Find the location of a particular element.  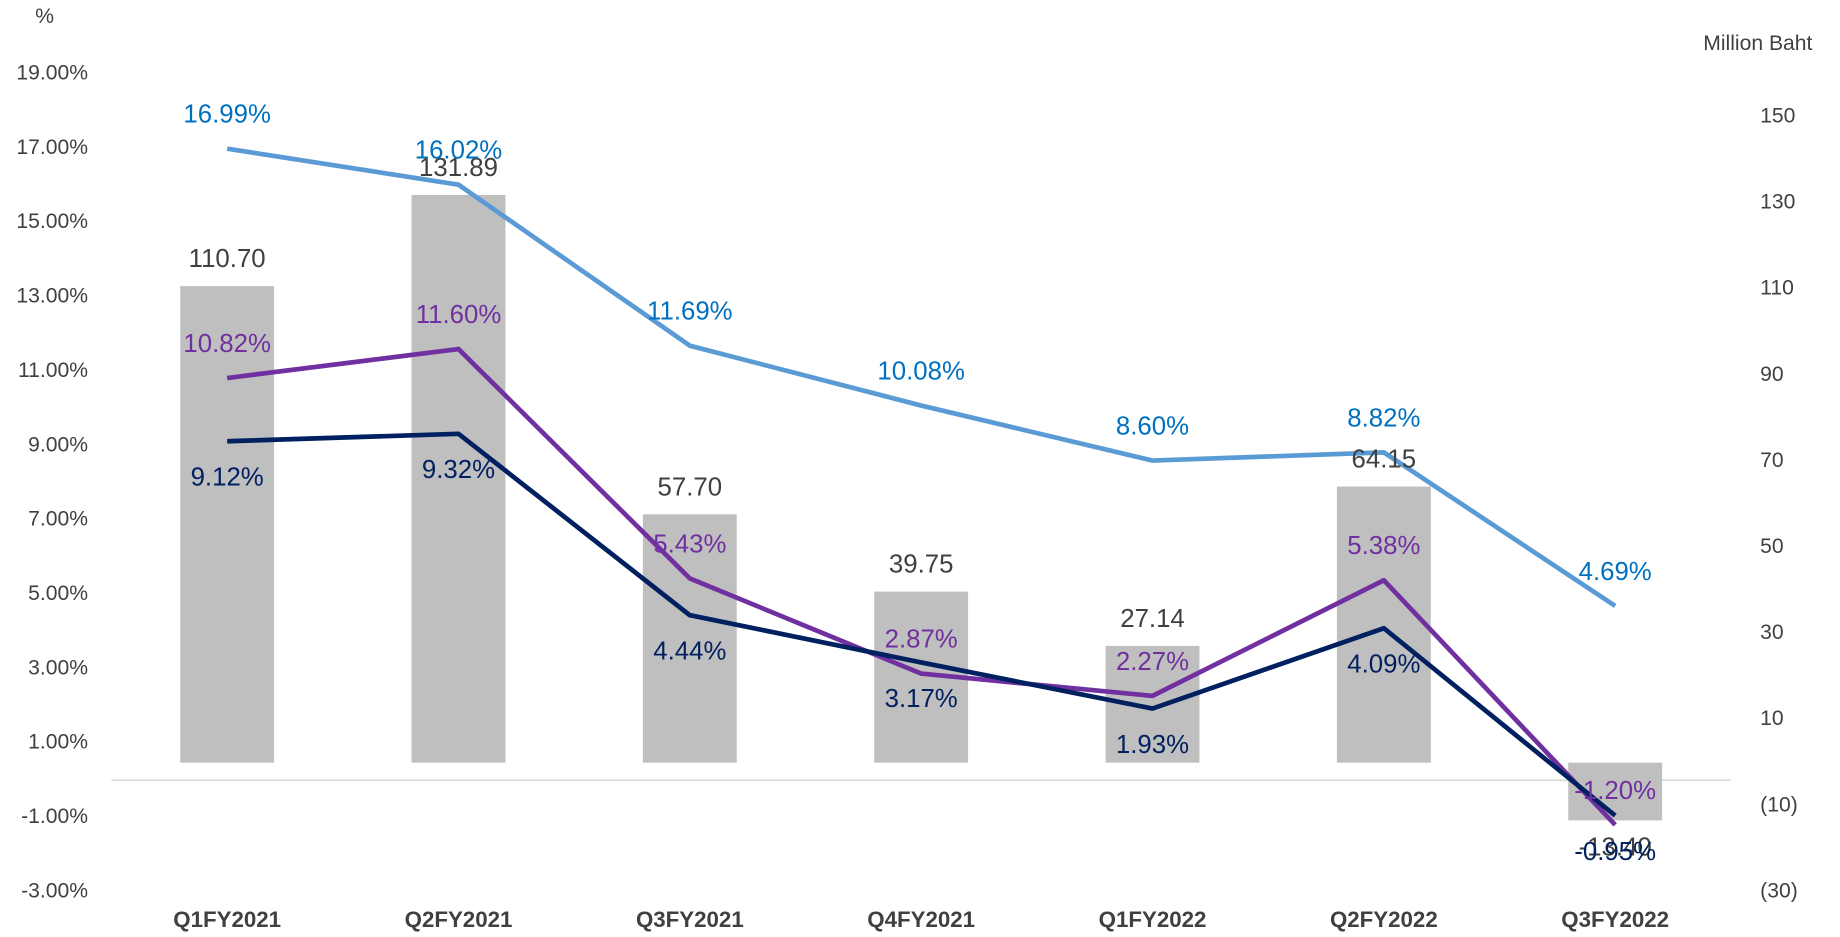

data-label: 10.82% is located at coordinates (227, 344).